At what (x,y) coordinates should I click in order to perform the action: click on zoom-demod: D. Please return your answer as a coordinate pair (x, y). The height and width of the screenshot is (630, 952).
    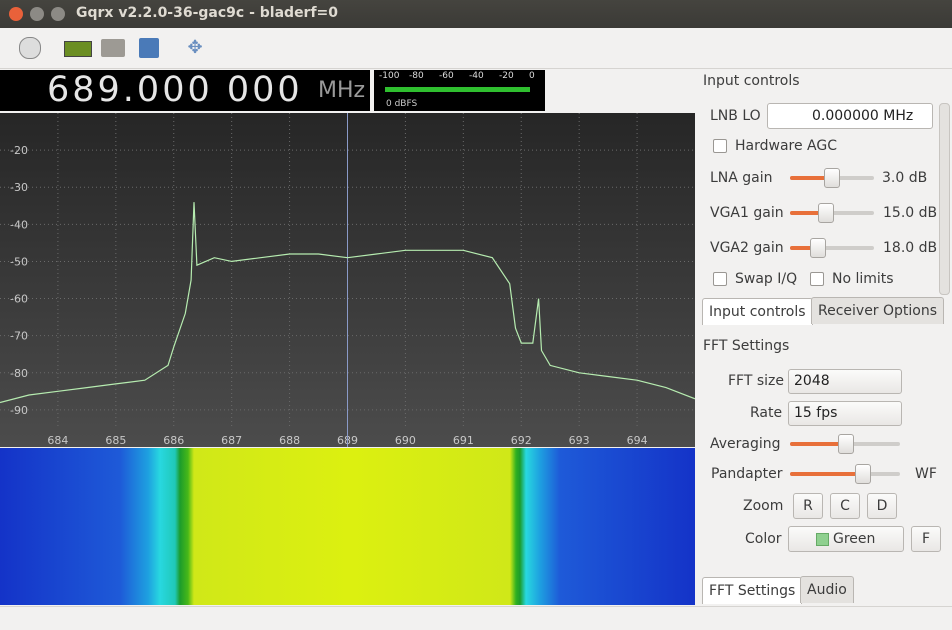
    Looking at the image, I should click on (882, 506).